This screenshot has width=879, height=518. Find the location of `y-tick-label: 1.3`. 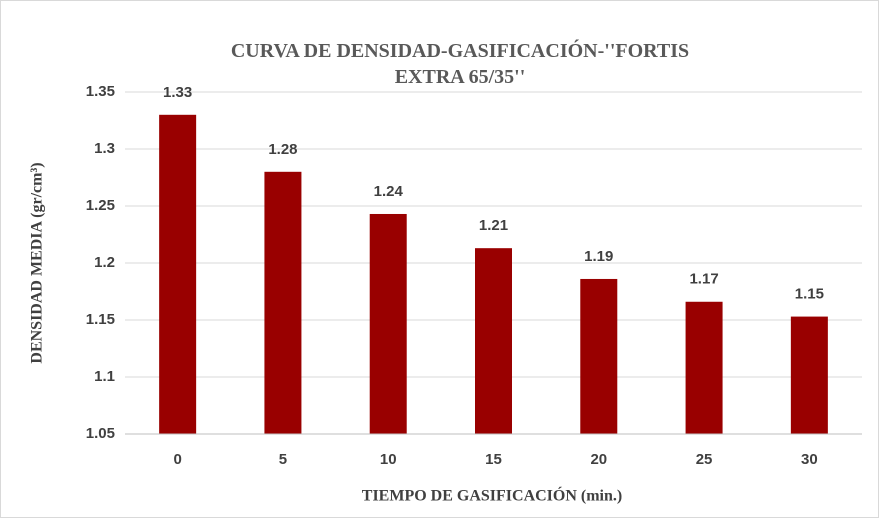

y-tick-label: 1.3 is located at coordinates (104, 148).